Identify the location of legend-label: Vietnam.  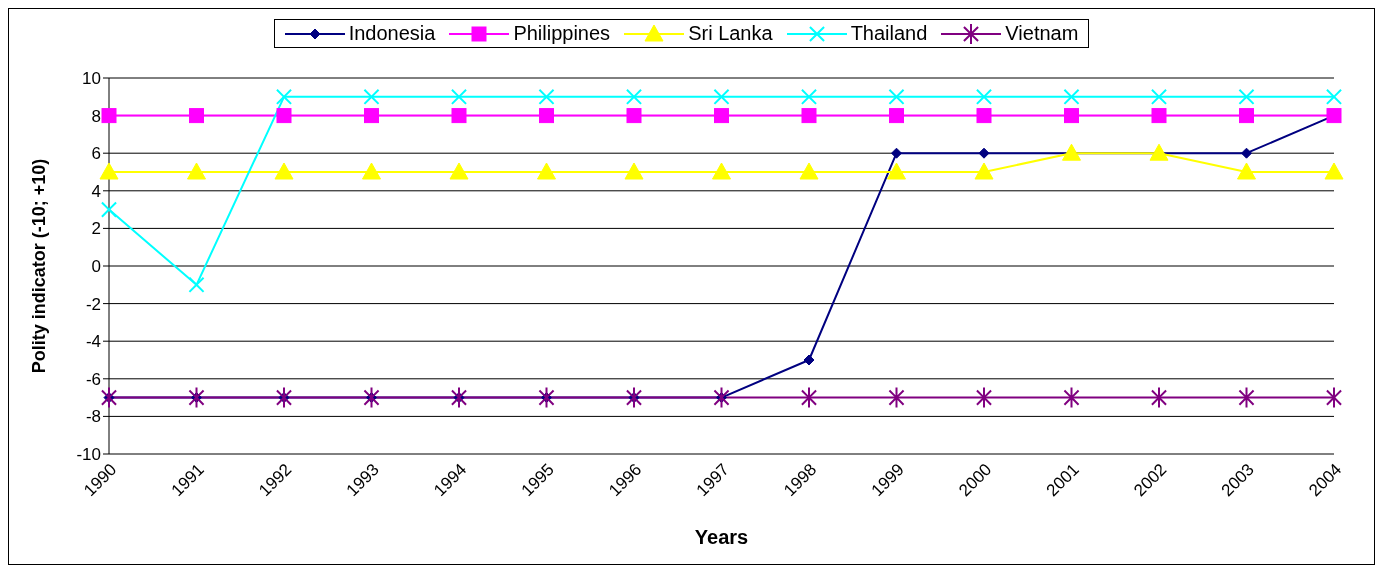
(1041, 33).